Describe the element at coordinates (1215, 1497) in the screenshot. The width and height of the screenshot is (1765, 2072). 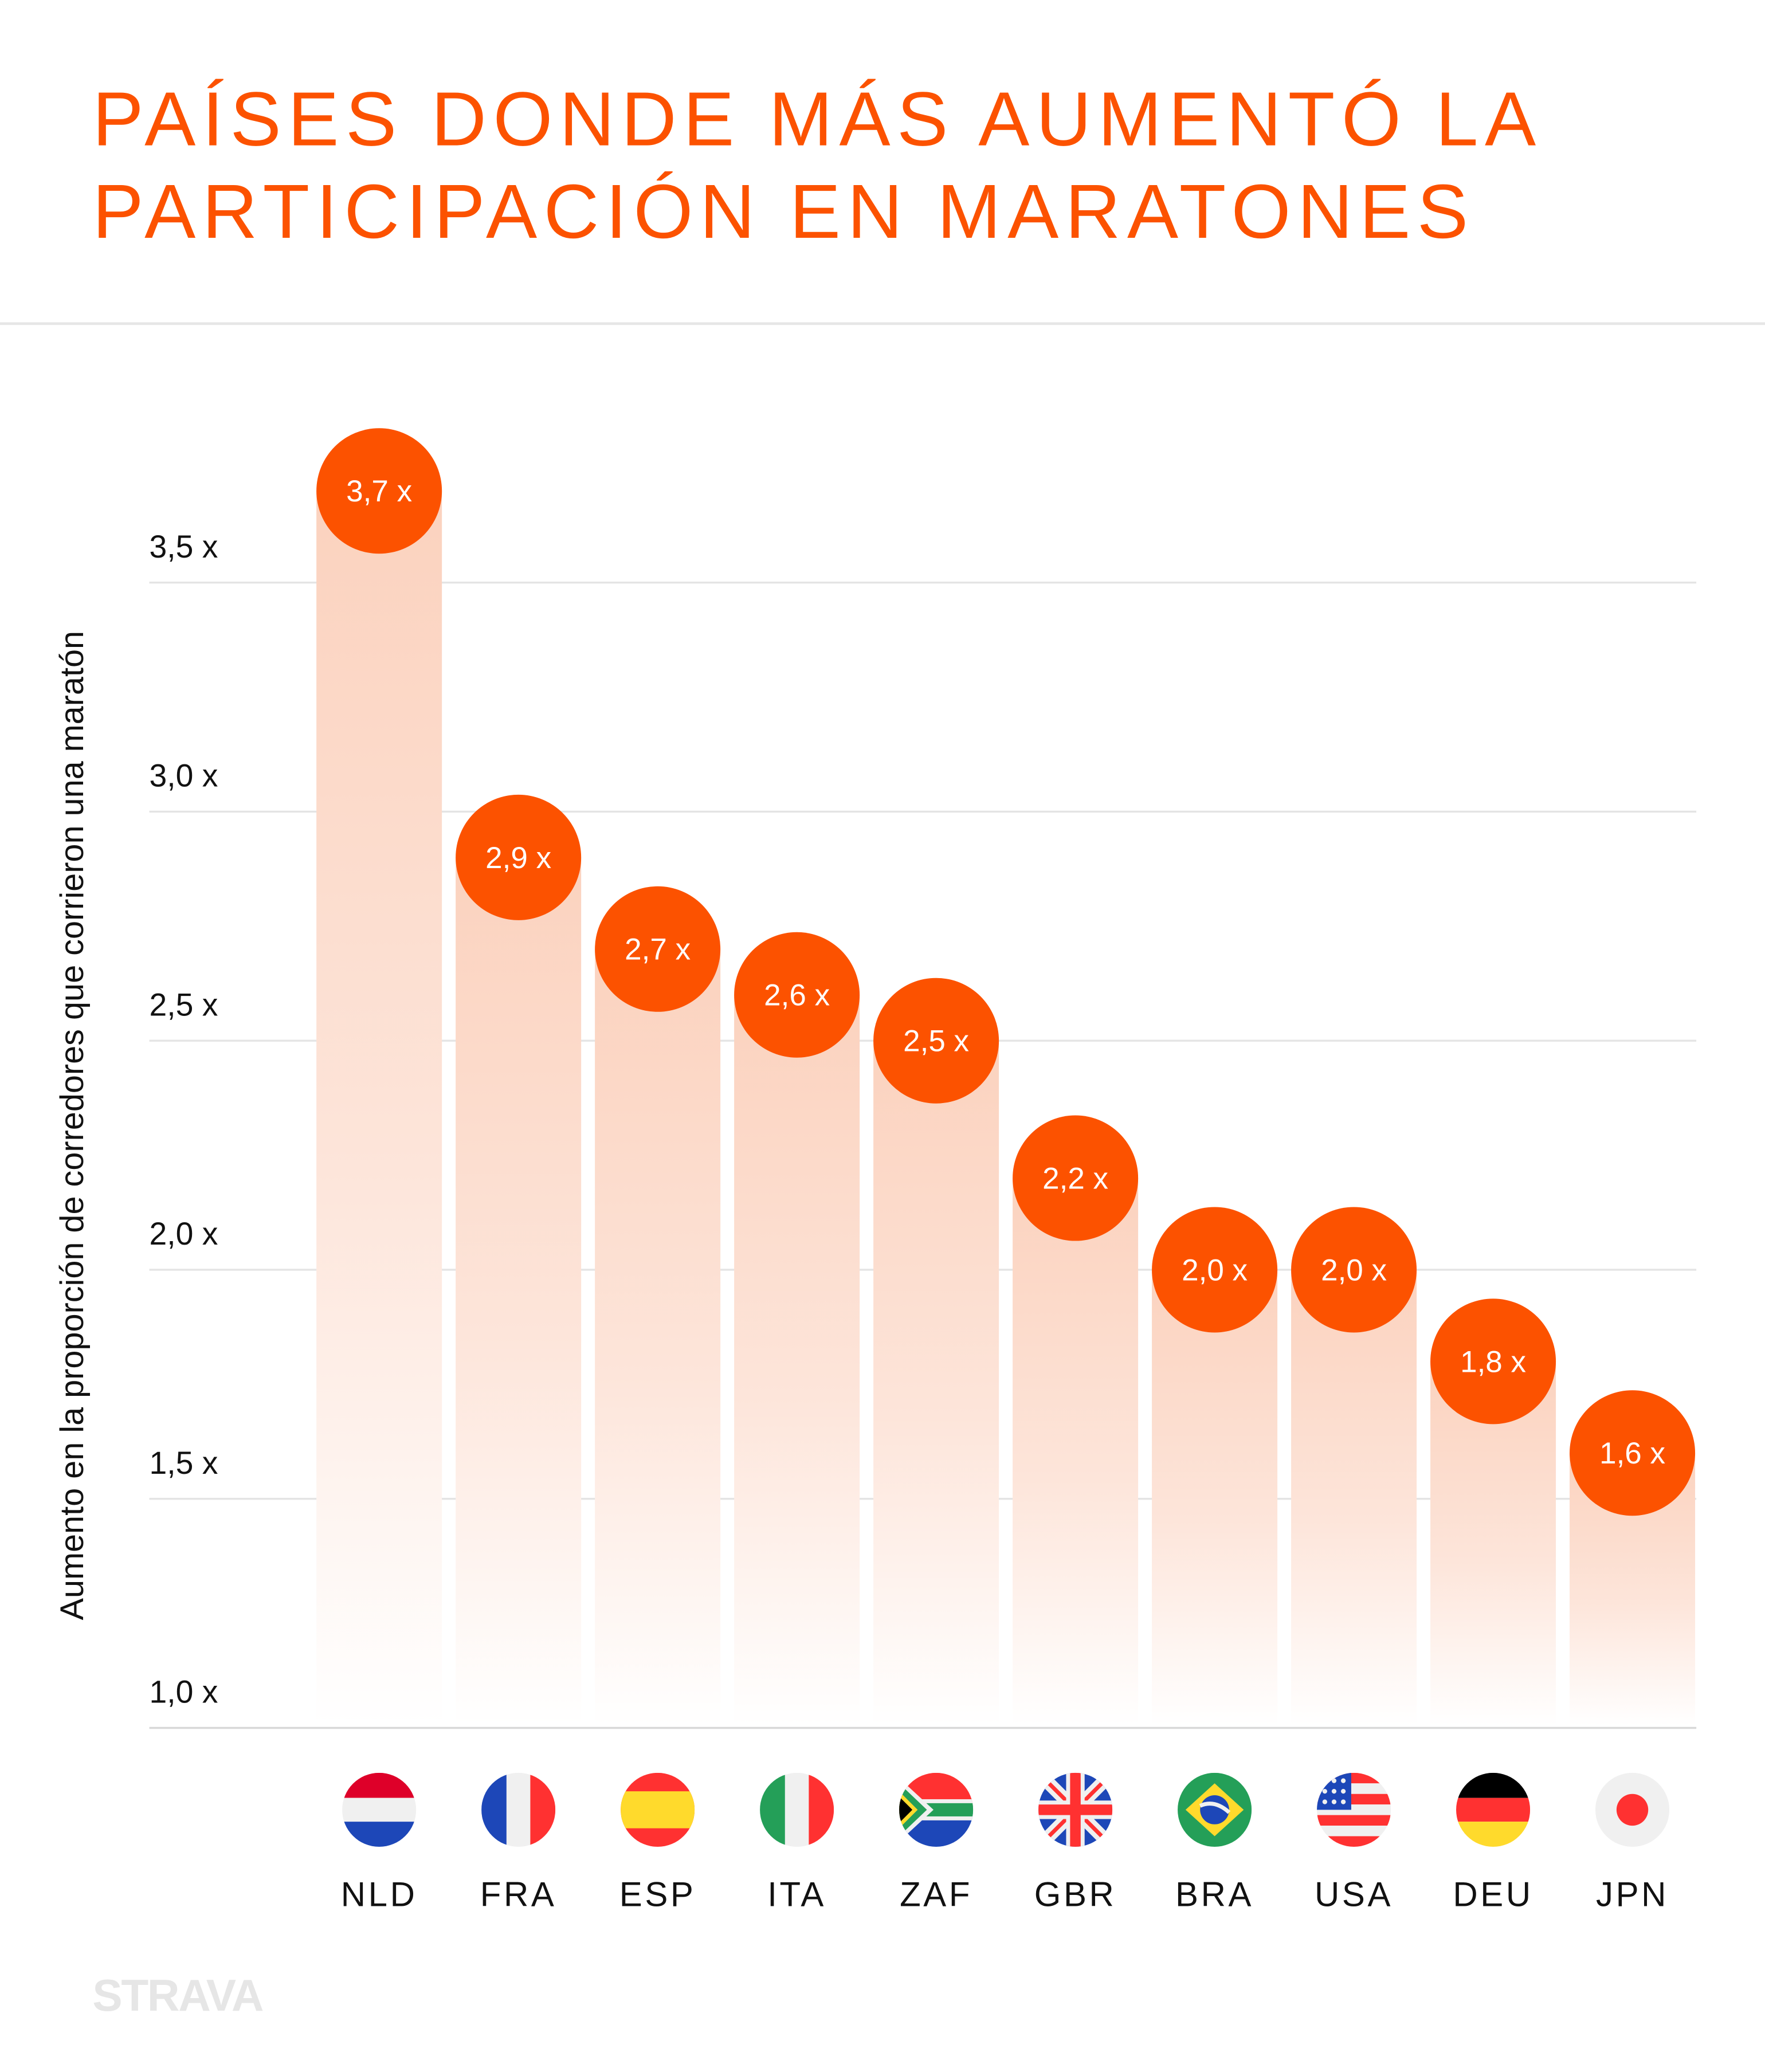
I see `bar-bra` at that location.